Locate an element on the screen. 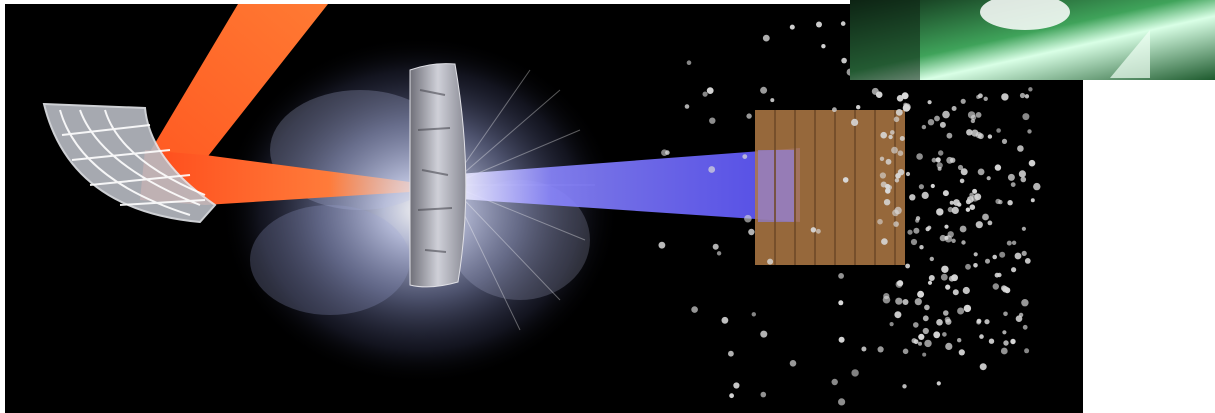 This screenshot has width=1215, height=413. converter-block is located at coordinates (830, 187).